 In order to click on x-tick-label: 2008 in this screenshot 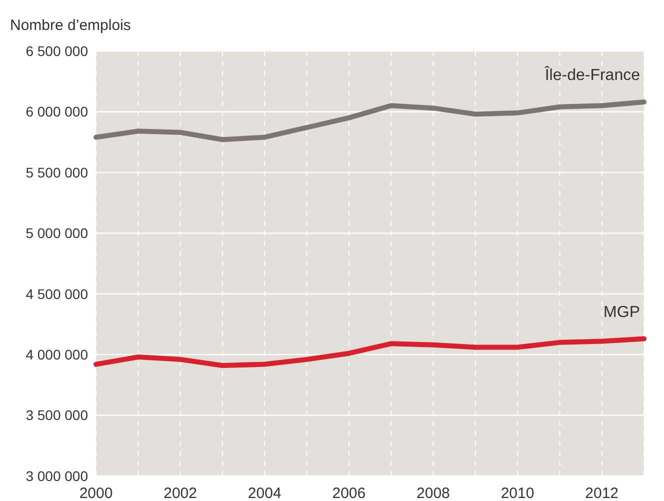, I will do `click(433, 493)`.